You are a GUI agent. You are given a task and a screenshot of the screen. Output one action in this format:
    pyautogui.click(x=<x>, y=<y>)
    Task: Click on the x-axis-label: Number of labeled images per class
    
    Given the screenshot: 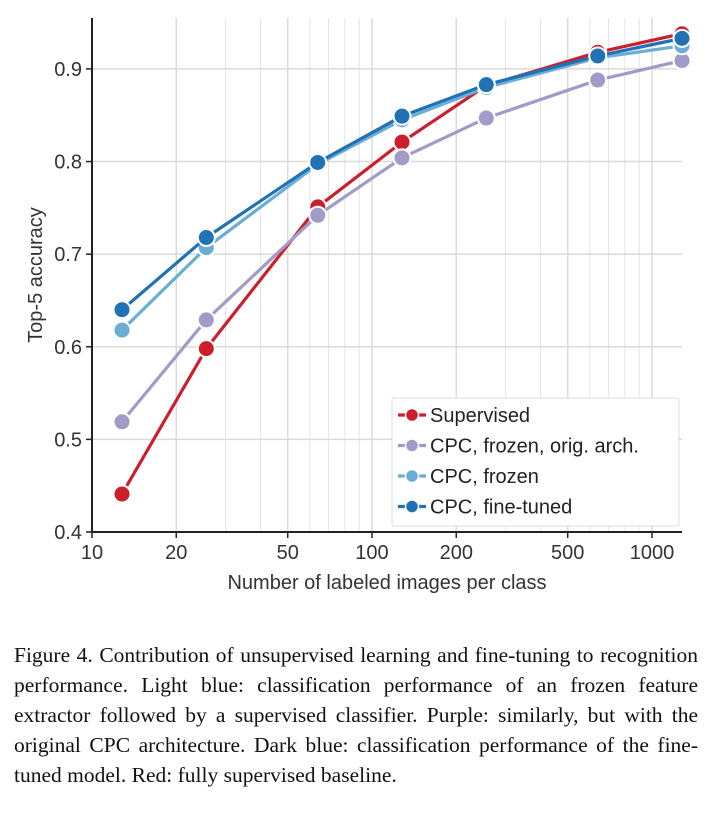 What is the action you would take?
    pyautogui.click(x=386, y=583)
    